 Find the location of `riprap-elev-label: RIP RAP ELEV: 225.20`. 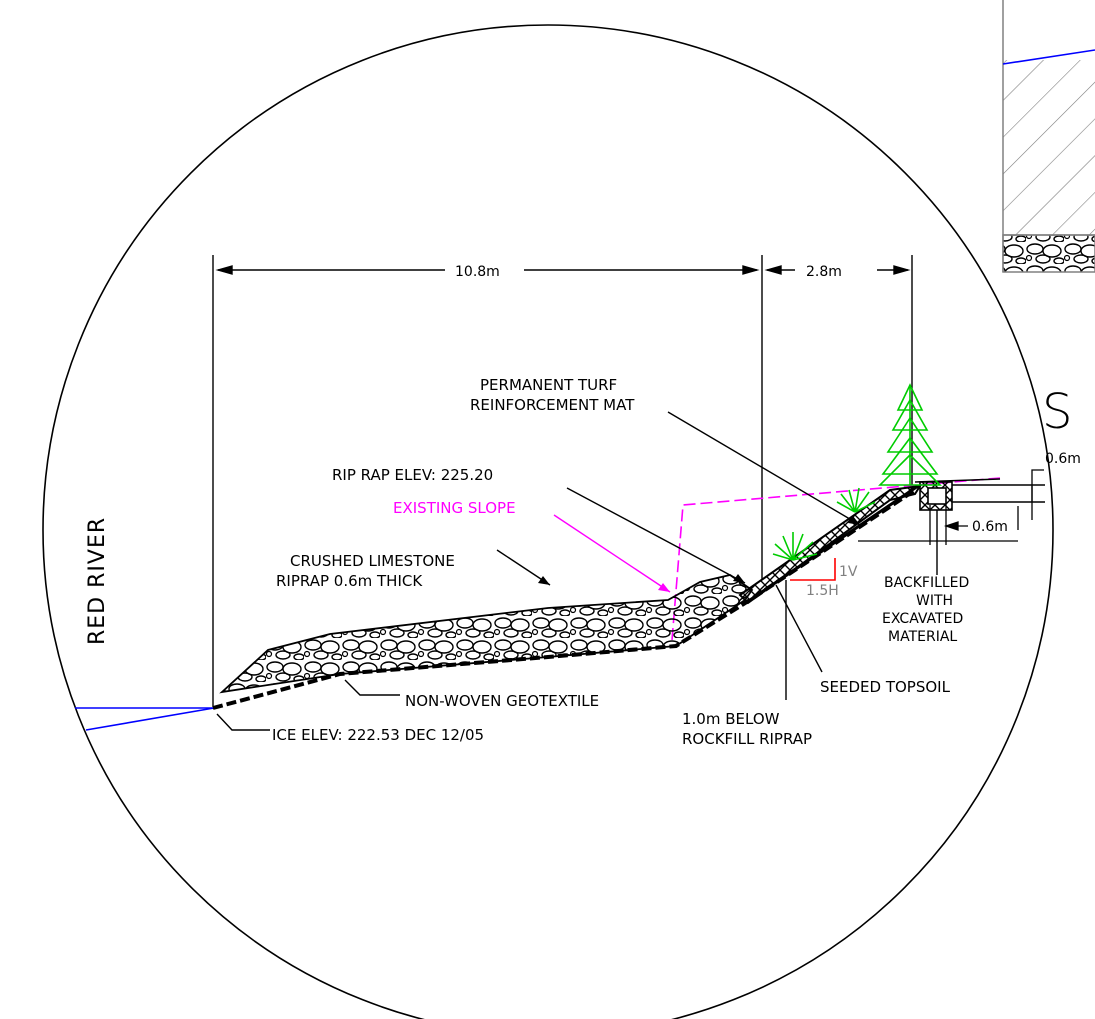

riprap-elev-label: RIP RAP ELEV: 225.20 is located at coordinates (412, 475).